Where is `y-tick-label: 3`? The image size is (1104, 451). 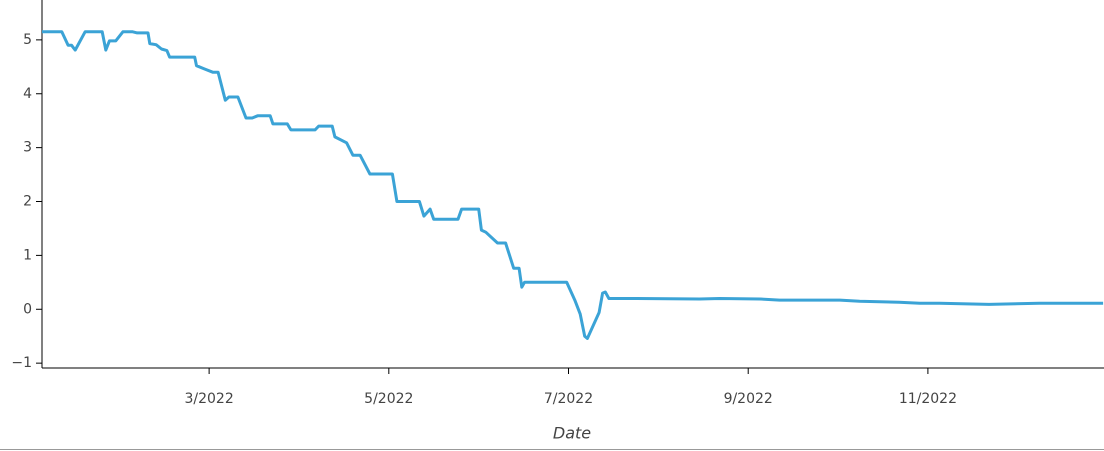
y-tick-label: 3 is located at coordinates (27, 148).